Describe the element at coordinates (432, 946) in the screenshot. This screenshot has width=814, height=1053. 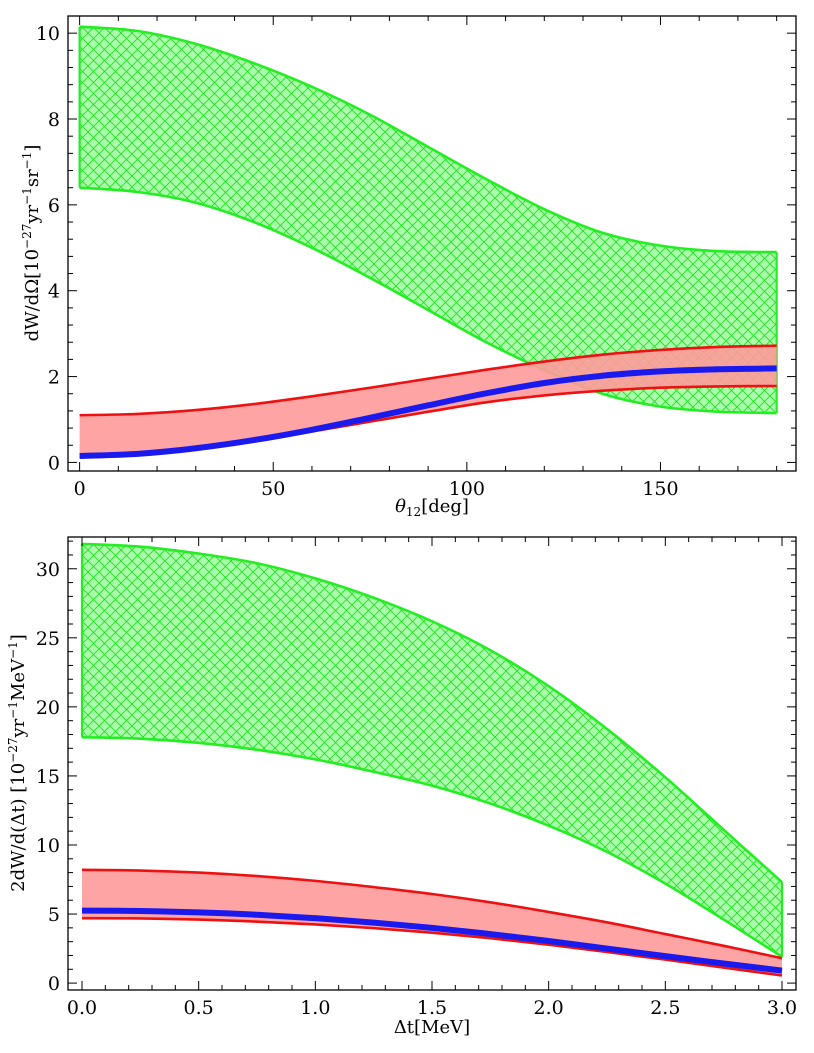
I see `red-band-lower-line` at that location.